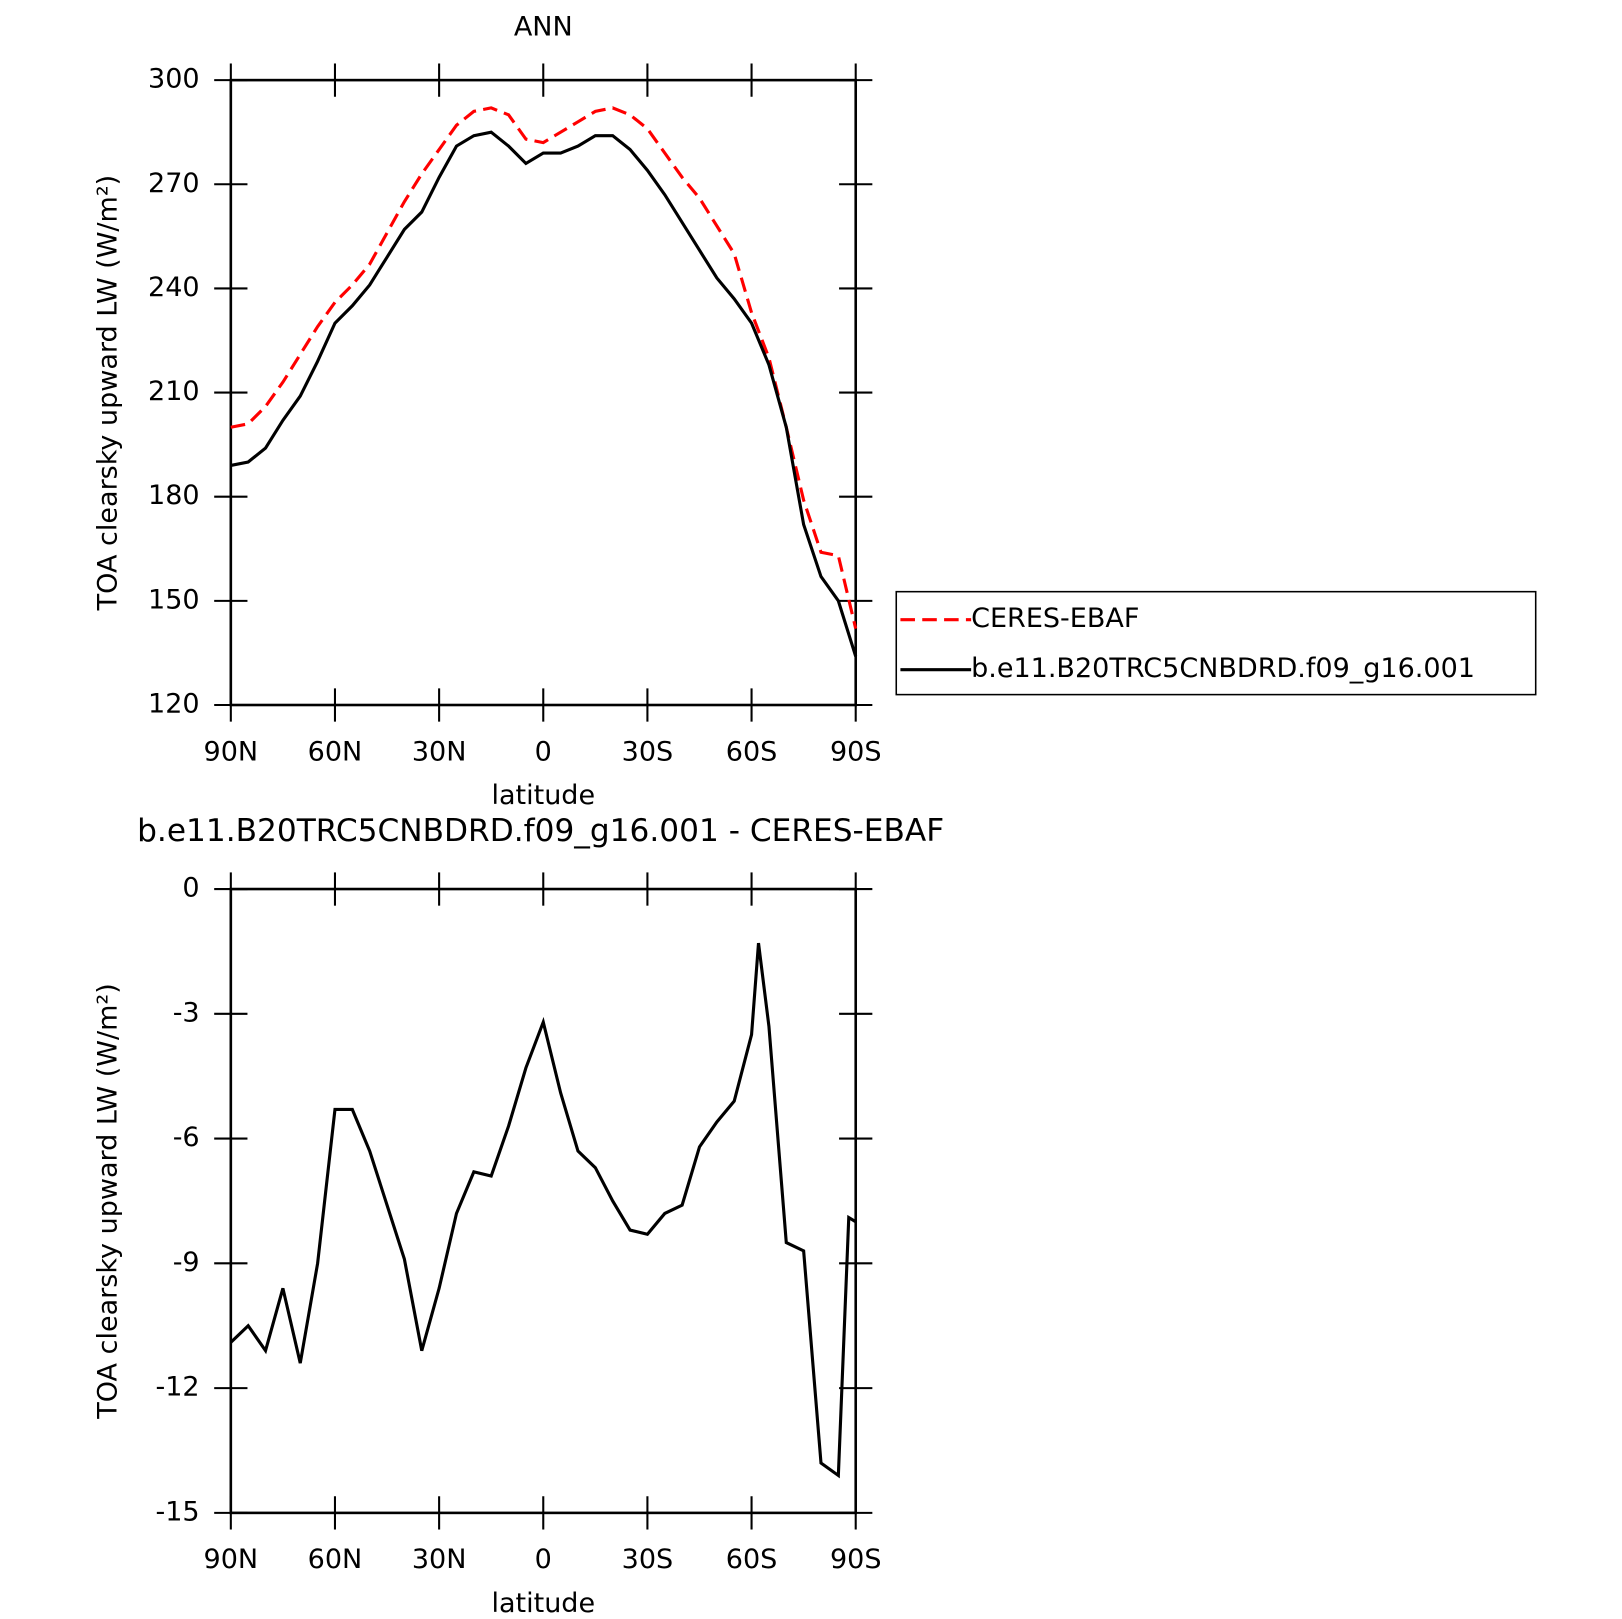 The image size is (1622, 1619). What do you see at coordinates (1055, 618) in the screenshot?
I see `legend-label: CERES-EBAF` at bounding box center [1055, 618].